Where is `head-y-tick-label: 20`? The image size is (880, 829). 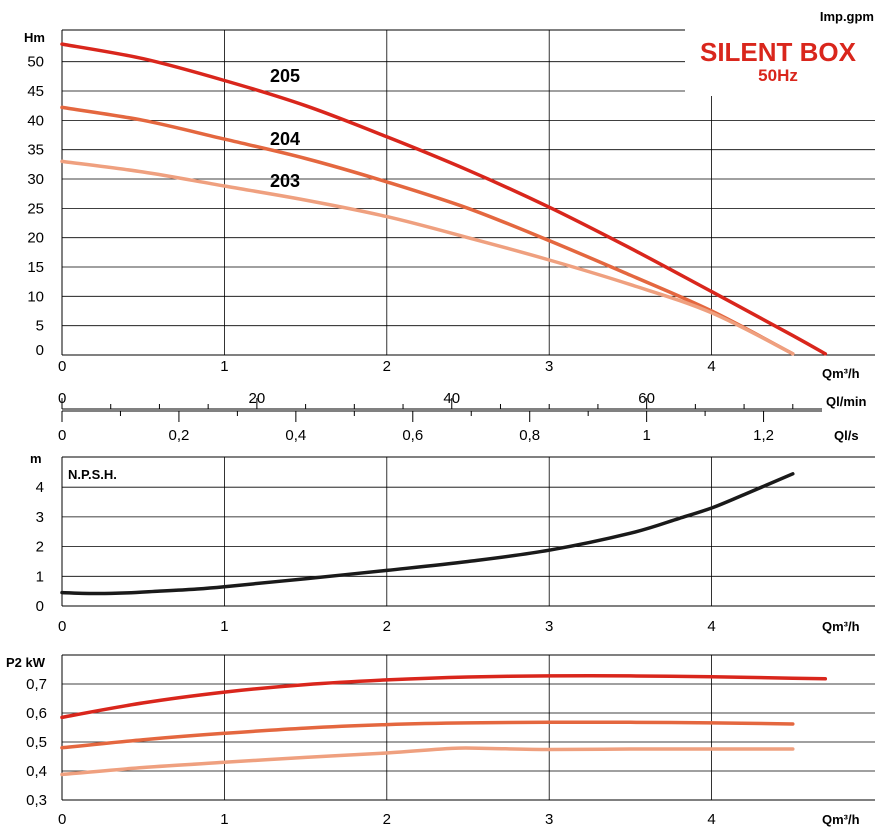
head-y-tick-label: 20 is located at coordinates (35, 238).